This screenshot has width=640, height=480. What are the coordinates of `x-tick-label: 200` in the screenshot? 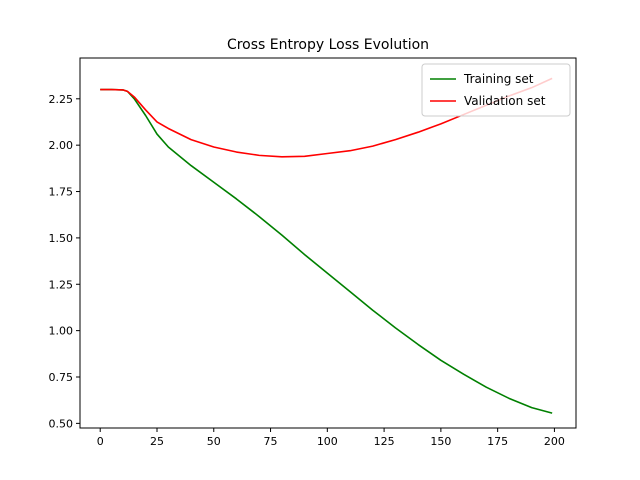 It's located at (554, 441).